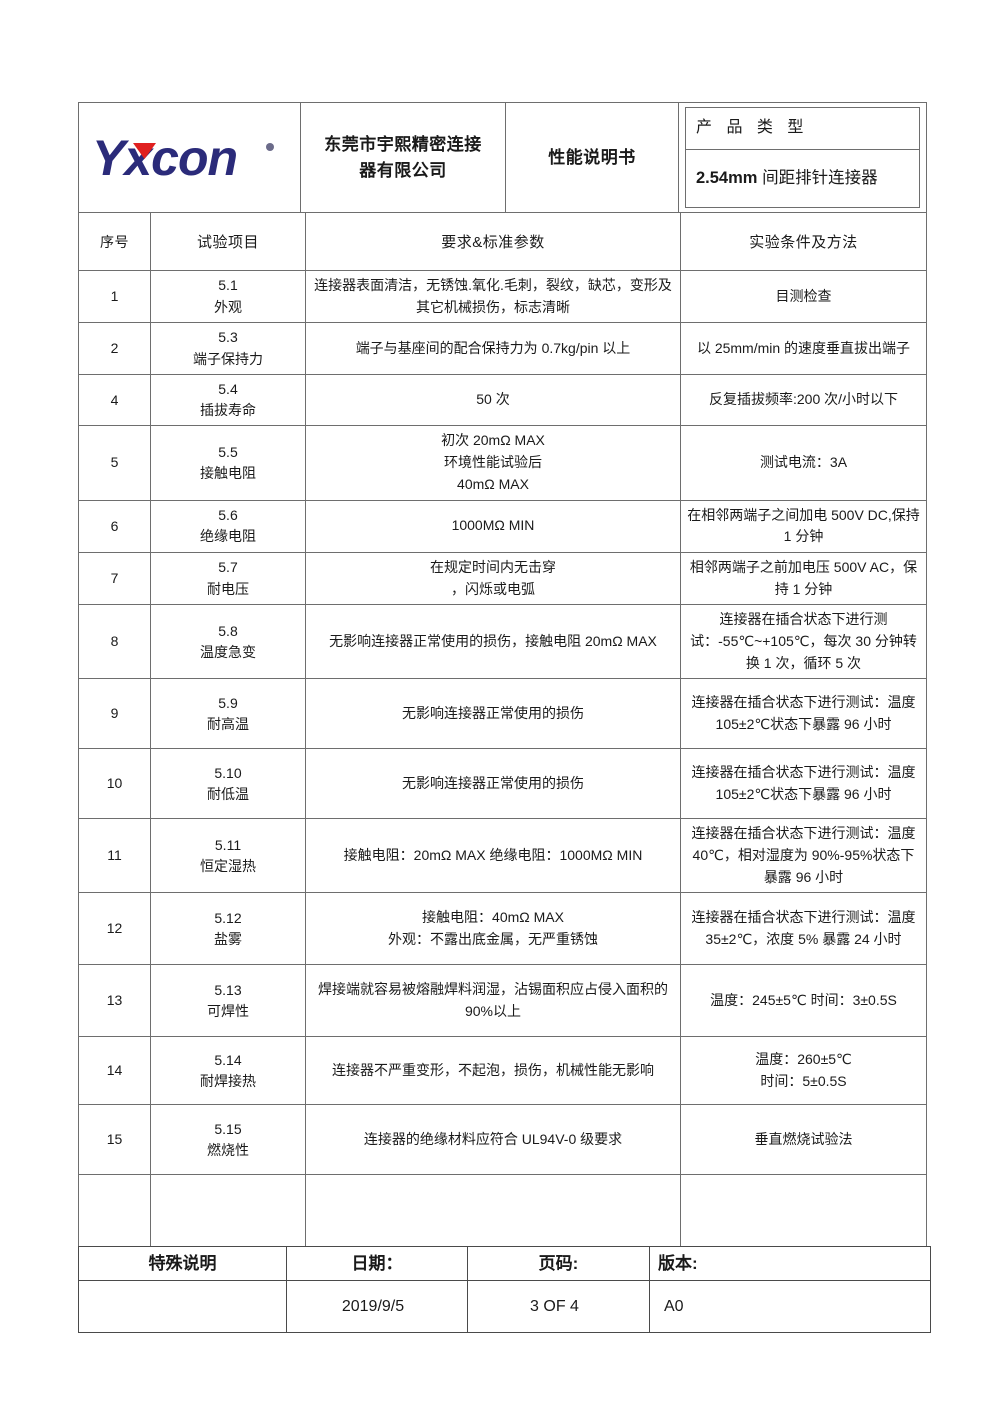 The width and height of the screenshot is (1000, 1414). What do you see at coordinates (493, 526) in the screenshot?
I see `row-requirement: 1000MΩ MIN` at bounding box center [493, 526].